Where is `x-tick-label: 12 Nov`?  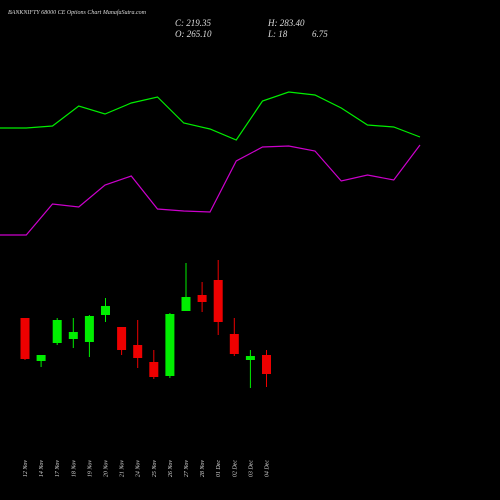
x-tick-label: 12 Nov is located at coordinates (26, 469).